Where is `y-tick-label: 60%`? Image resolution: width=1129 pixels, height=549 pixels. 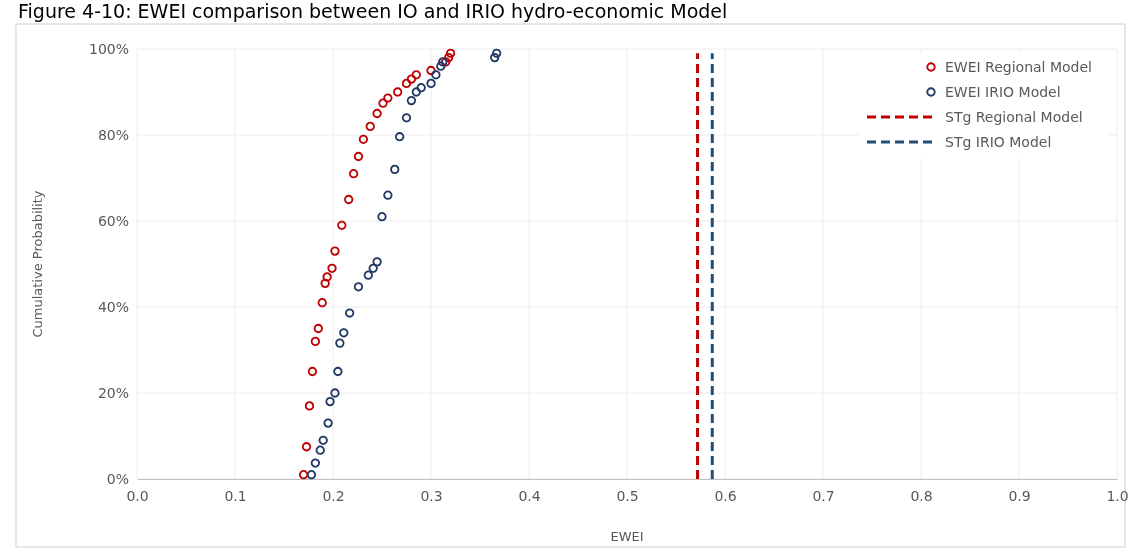 y-tick-label: 60% is located at coordinates (113, 220).